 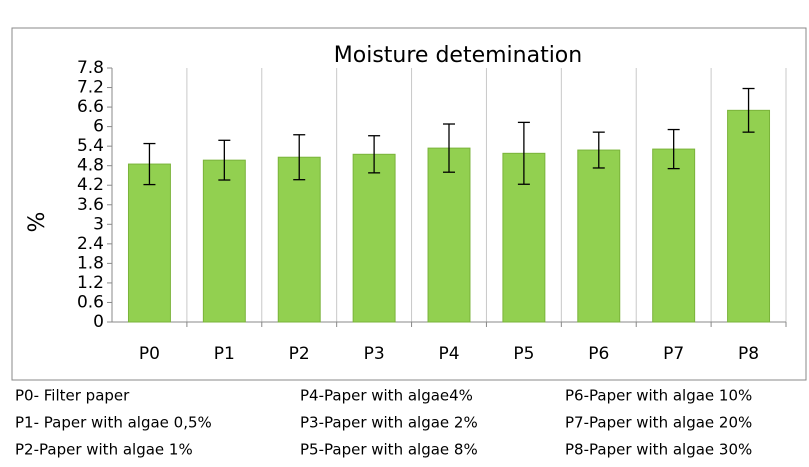 What do you see at coordinates (90, 283) in the screenshot?
I see `y-tick-label: 1.2` at bounding box center [90, 283].